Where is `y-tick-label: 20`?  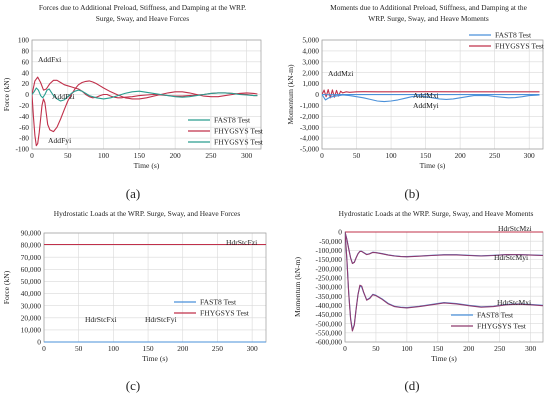
y-tick-label: 20 is located at coordinates (26, 83).